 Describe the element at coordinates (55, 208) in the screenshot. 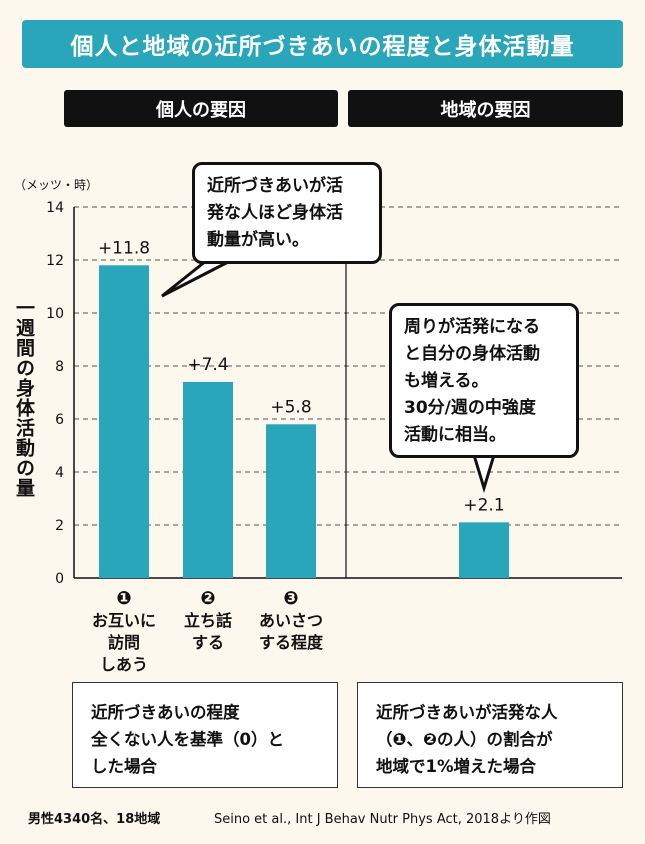

I see `y-tick-label: 14` at that location.